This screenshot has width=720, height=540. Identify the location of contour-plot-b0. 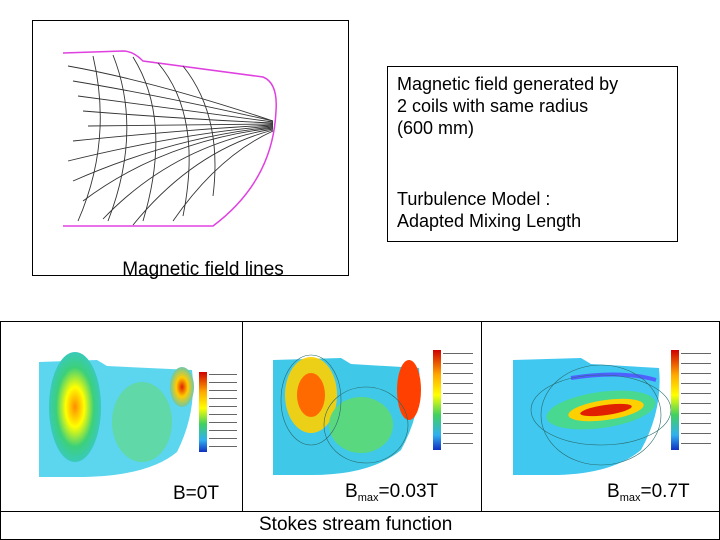
(138, 414).